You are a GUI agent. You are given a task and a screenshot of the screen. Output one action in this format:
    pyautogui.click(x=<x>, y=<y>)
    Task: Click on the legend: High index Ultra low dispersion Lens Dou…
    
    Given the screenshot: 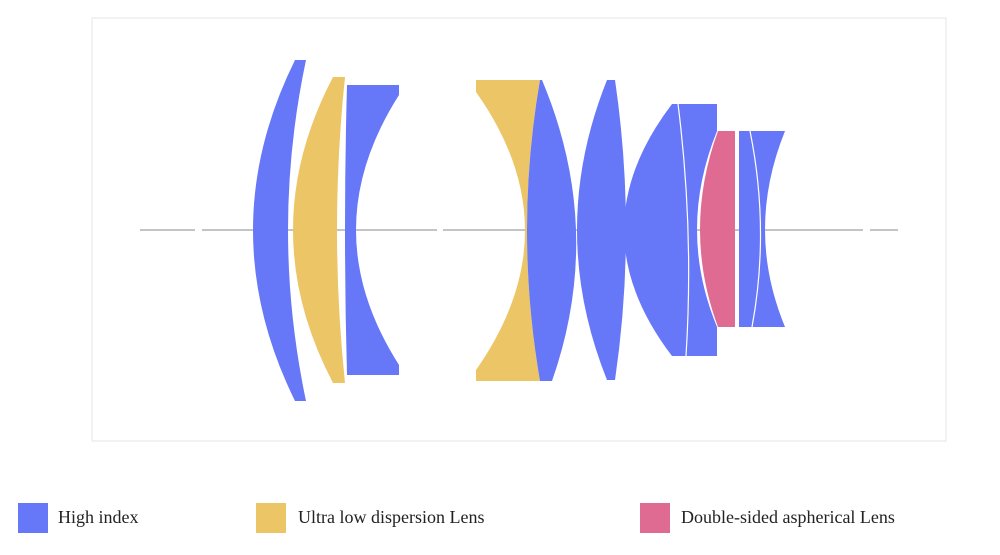 What is the action you would take?
    pyautogui.click(x=456, y=518)
    